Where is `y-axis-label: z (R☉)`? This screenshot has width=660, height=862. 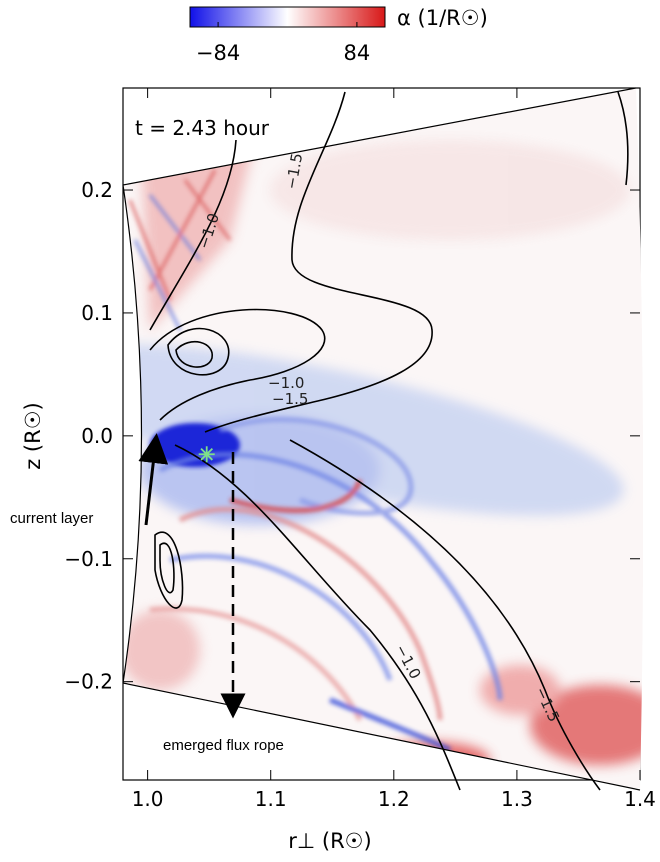 y-axis-label: z (R☉) is located at coordinates (33, 436).